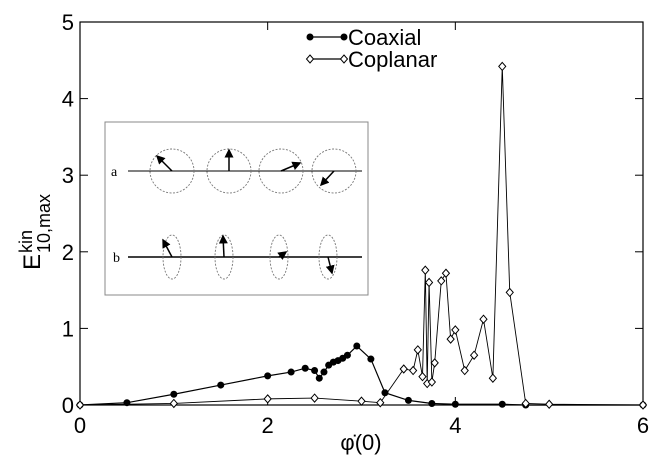 This screenshot has height=465, width=650. What do you see at coordinates (361, 375) in the screenshot?
I see `series-line` at bounding box center [361, 375].